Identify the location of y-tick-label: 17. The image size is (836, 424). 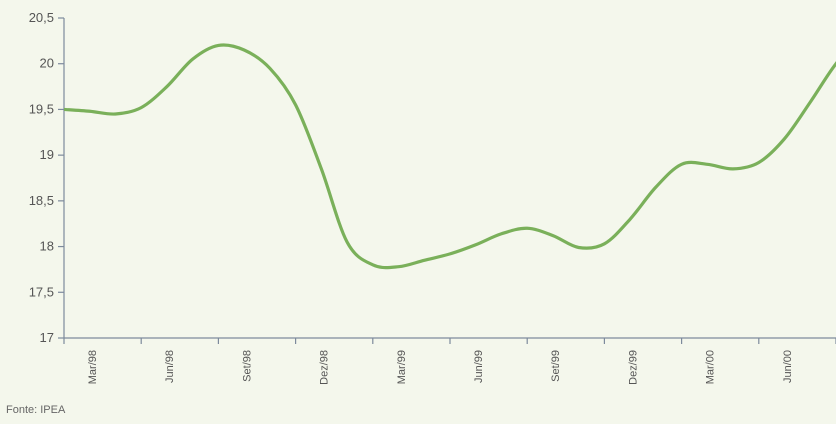
(47, 337).